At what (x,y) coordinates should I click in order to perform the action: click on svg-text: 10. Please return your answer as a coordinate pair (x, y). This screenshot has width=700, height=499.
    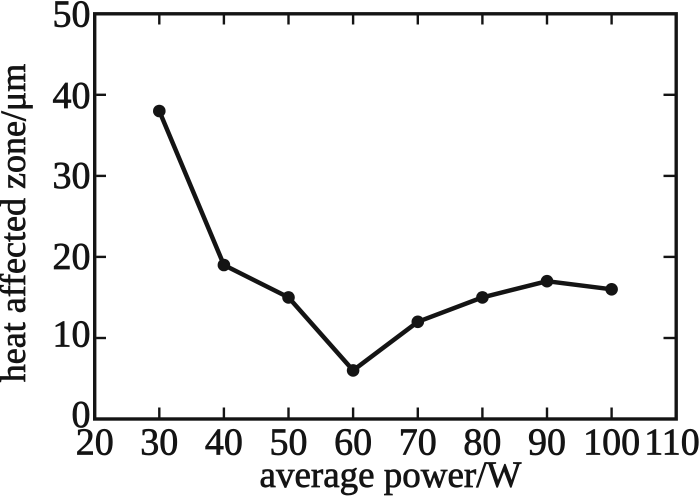
    Looking at the image, I should click on (72, 335).